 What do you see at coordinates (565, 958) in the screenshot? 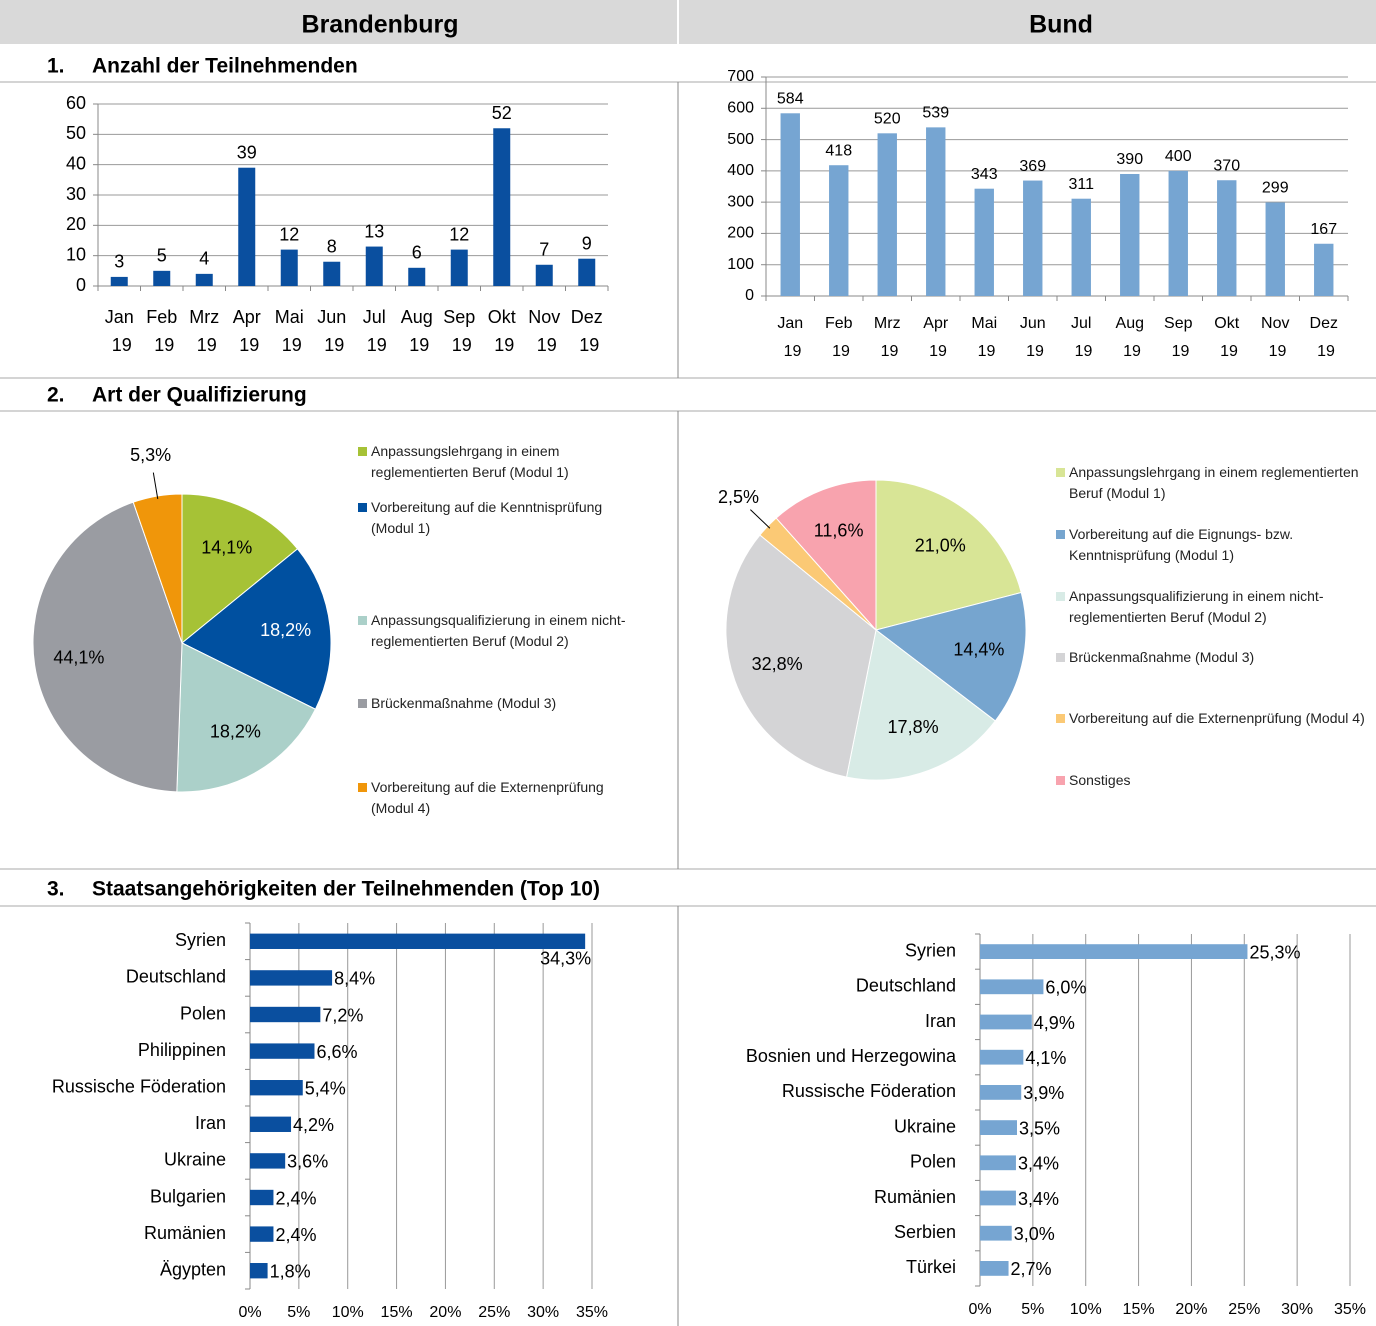
I see `value-label: 34,3%` at bounding box center [565, 958].